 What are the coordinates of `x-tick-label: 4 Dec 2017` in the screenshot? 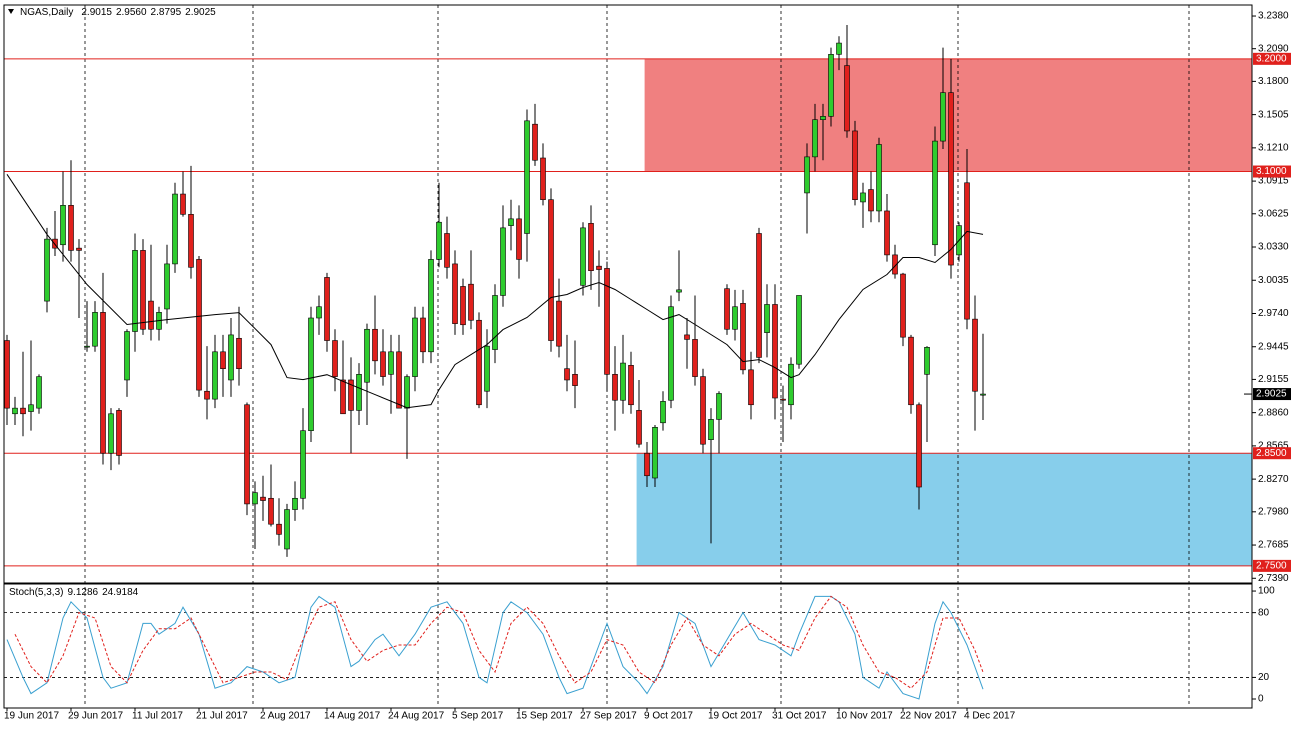 It's located at (990, 716).